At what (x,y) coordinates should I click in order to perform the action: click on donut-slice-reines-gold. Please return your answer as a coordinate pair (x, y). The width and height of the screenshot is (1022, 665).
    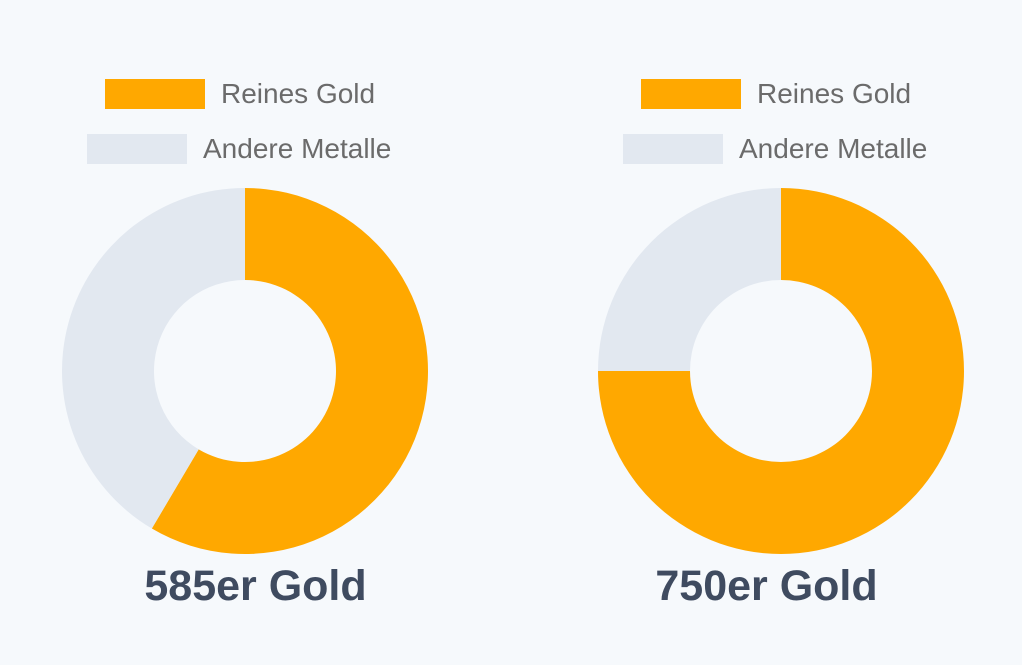
    Looking at the image, I should click on (289, 371).